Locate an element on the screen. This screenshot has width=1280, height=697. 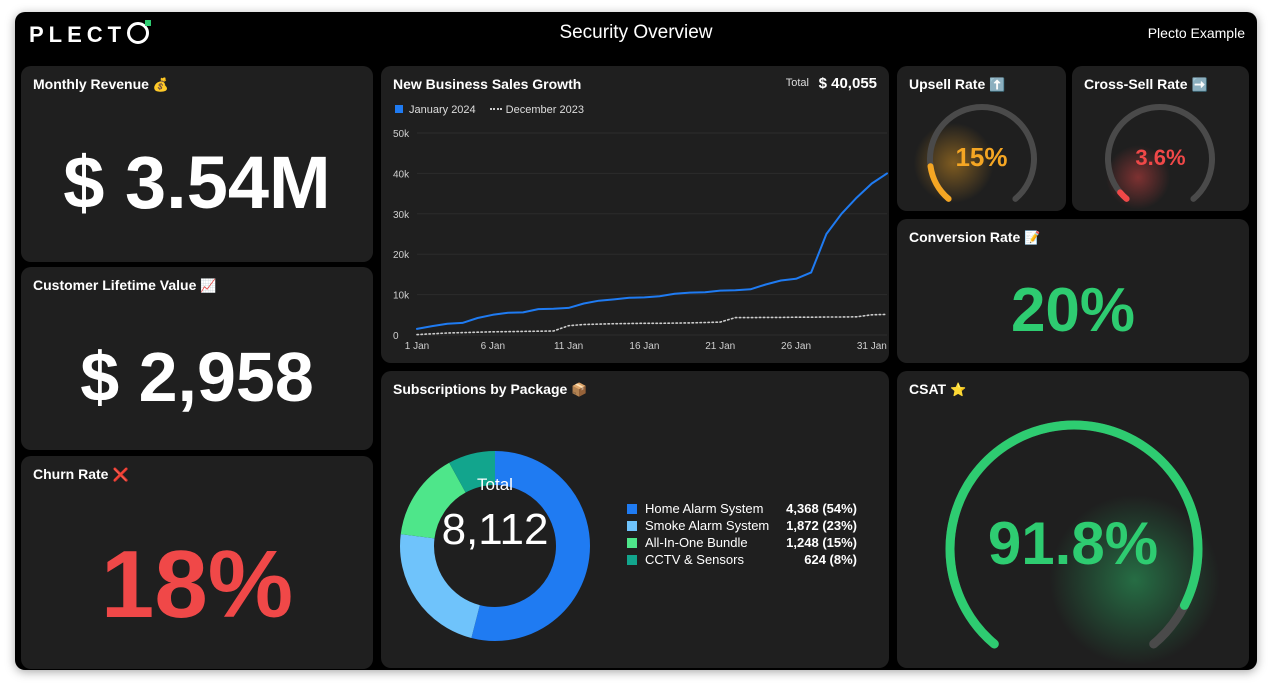
legend-previous-swatch is located at coordinates (495, 108).